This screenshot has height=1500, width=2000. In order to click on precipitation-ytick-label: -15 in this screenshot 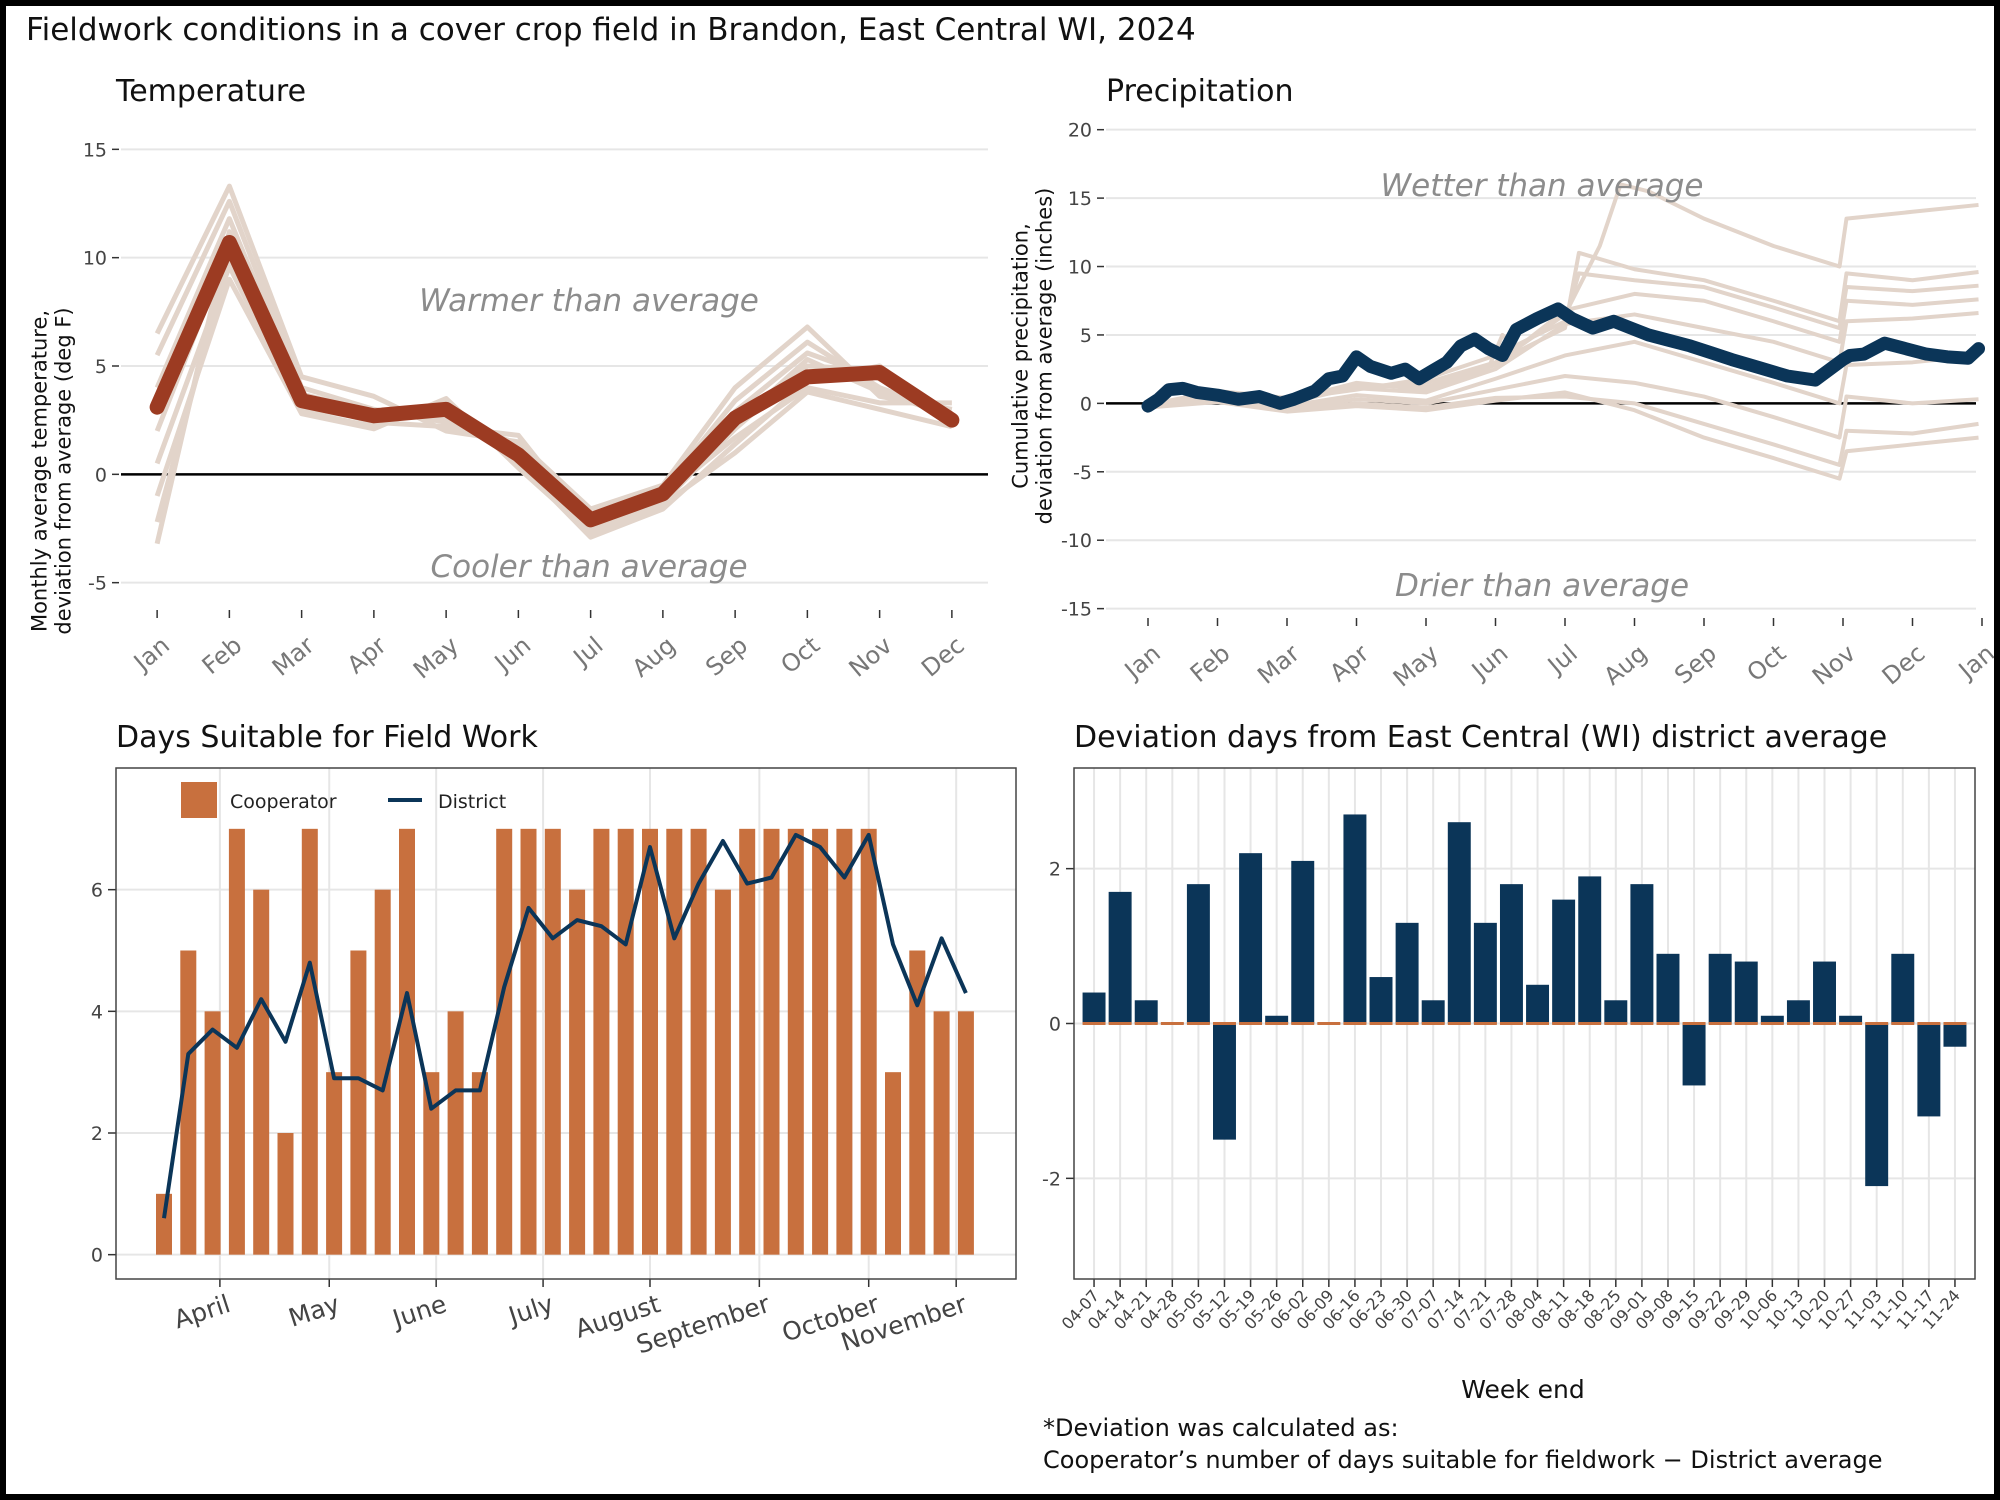, I will do `click(1076, 610)`.